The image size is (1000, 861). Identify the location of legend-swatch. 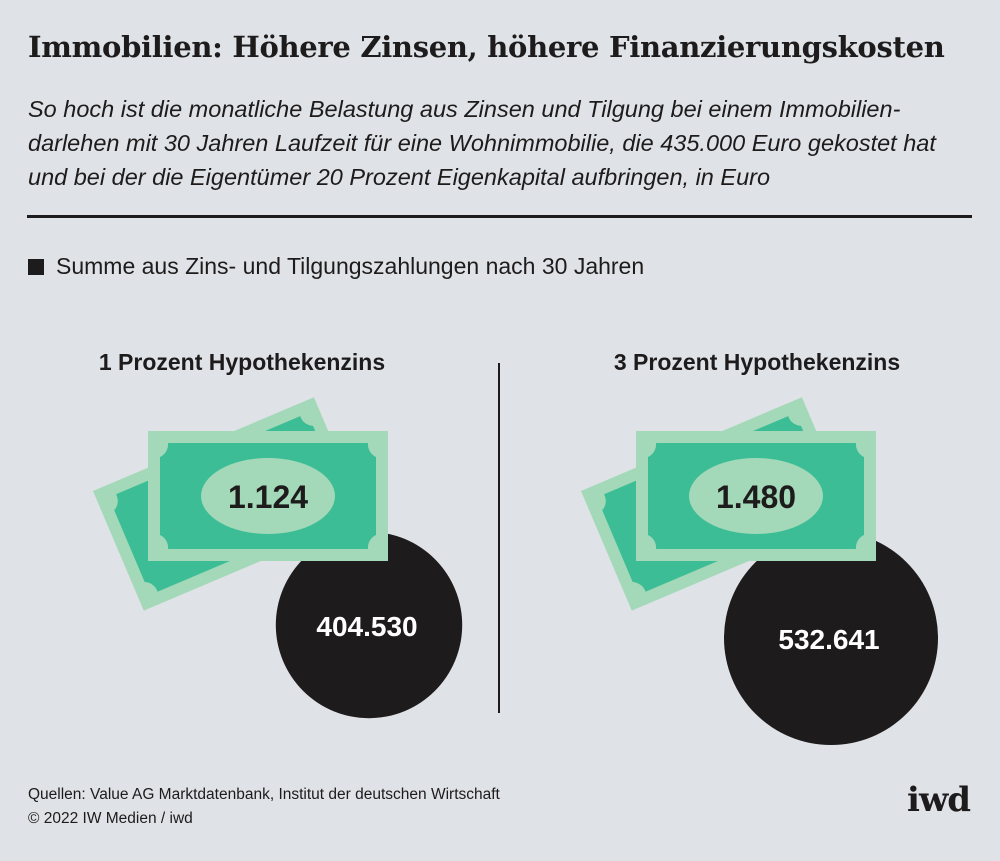
(36, 266).